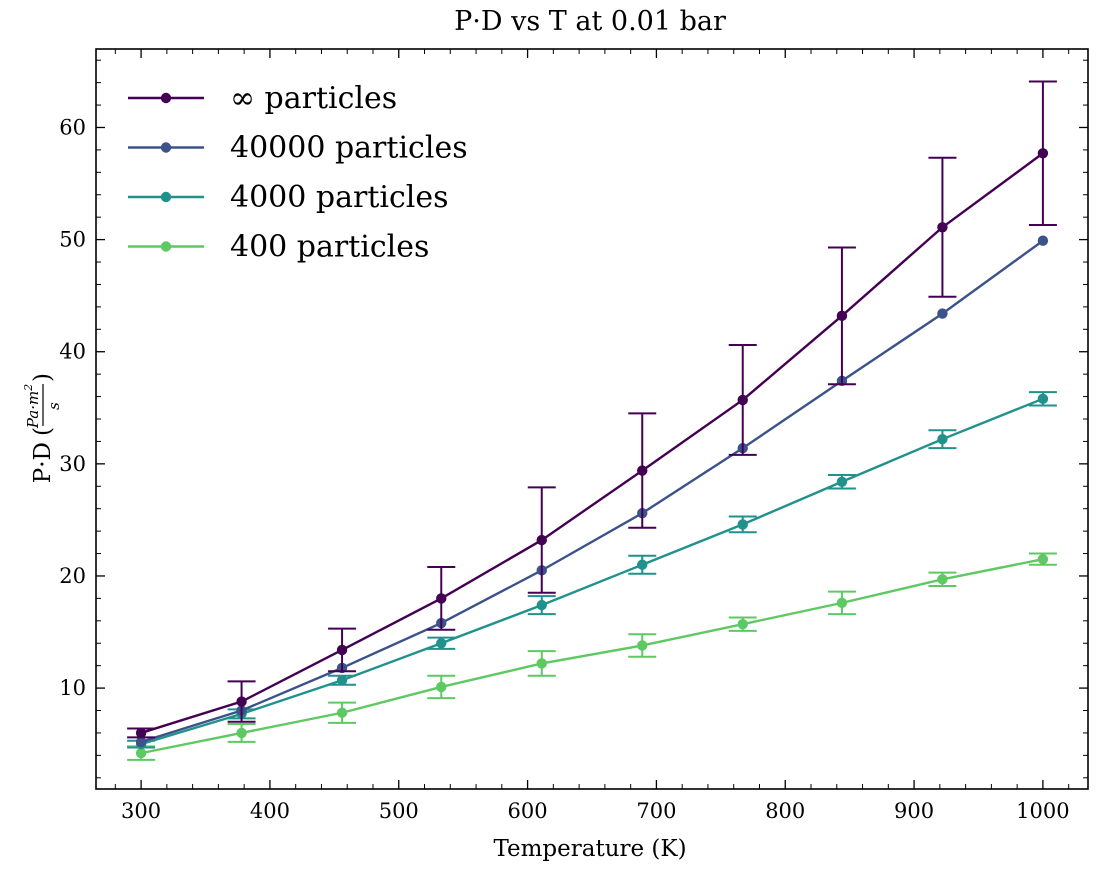 The width and height of the screenshot is (1098, 872). What do you see at coordinates (589, 849) in the screenshot?
I see `x-axis-label: Temperature (K)` at bounding box center [589, 849].